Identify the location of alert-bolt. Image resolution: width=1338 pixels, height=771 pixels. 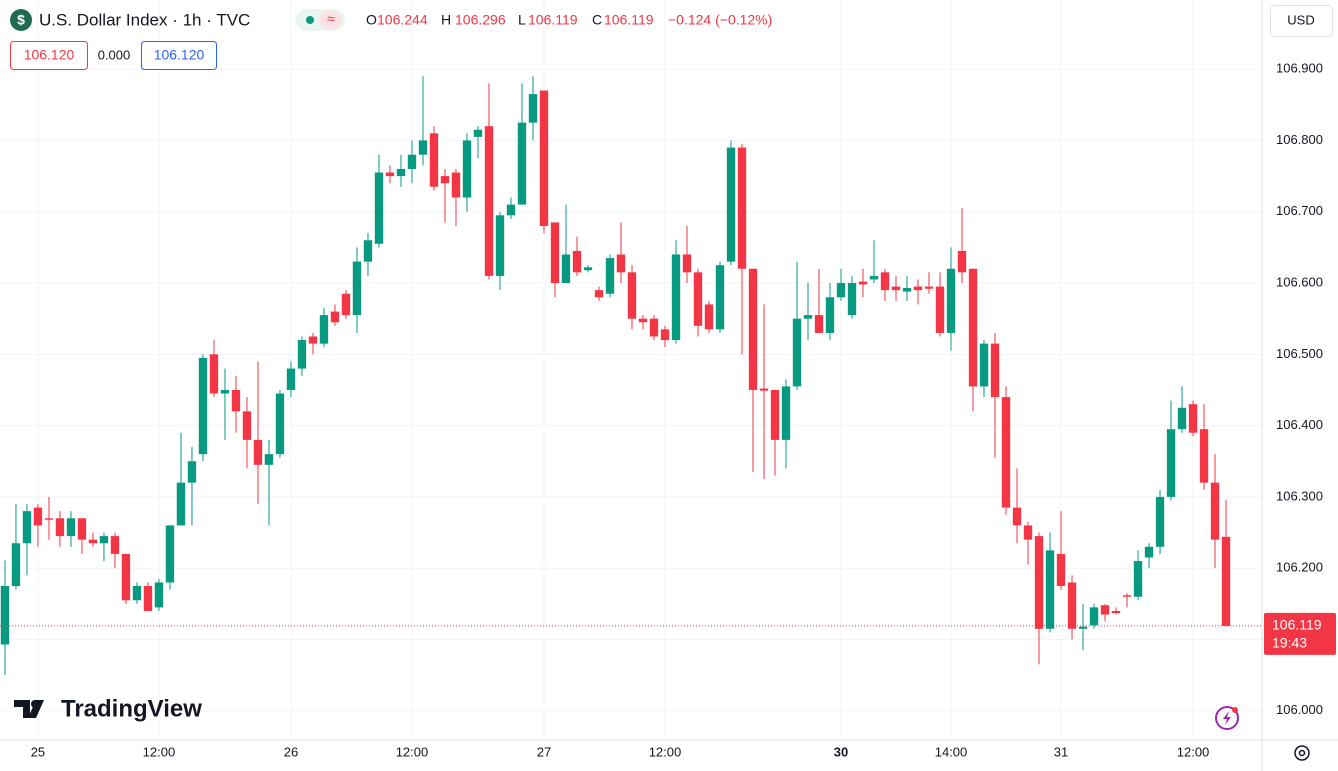
(1227, 718).